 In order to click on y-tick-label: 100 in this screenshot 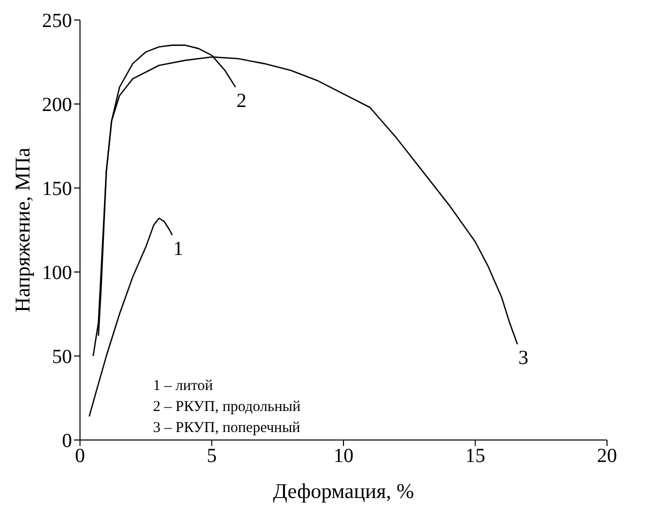, I will do `click(57, 273)`.